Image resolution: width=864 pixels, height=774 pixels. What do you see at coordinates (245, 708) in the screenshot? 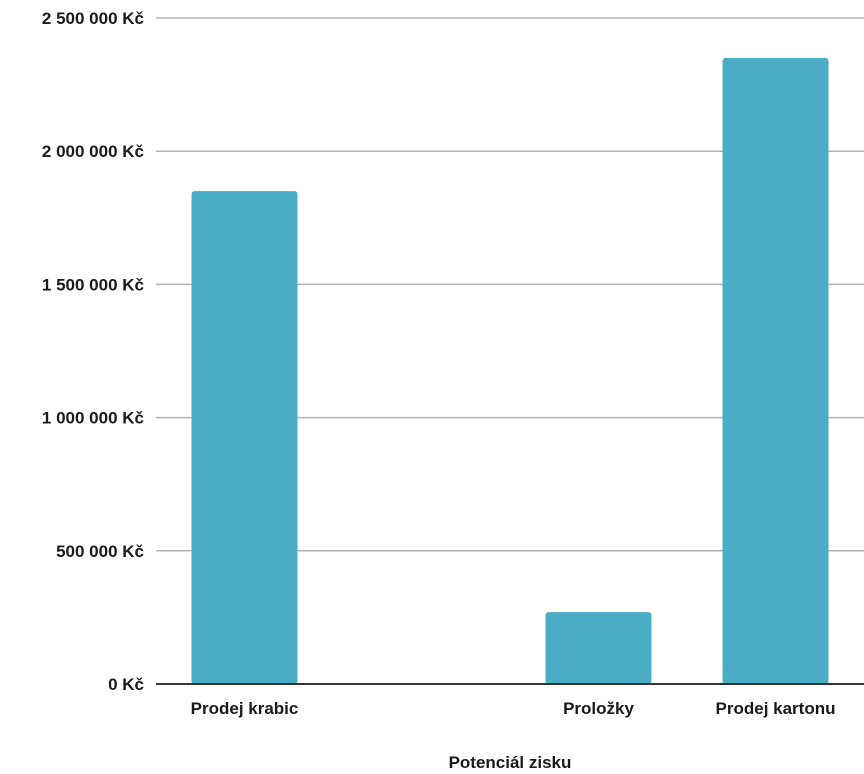
I see `x-category-label: Prodej krabic` at bounding box center [245, 708].